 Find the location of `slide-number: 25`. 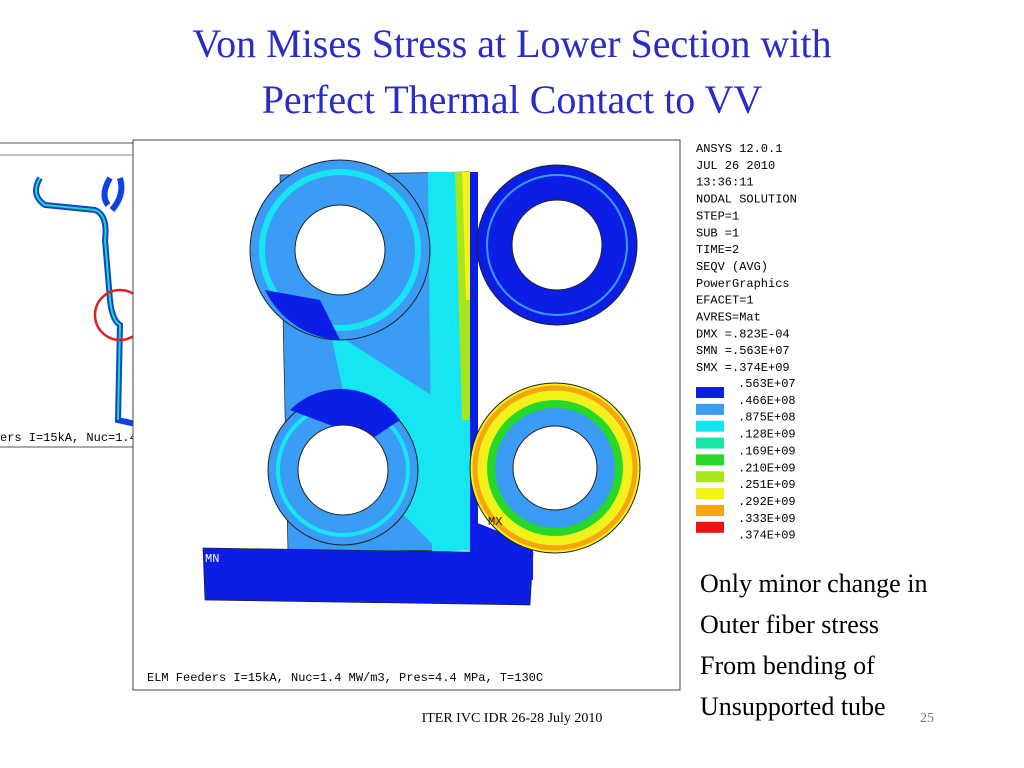

slide-number: 25 is located at coordinates (927, 718).